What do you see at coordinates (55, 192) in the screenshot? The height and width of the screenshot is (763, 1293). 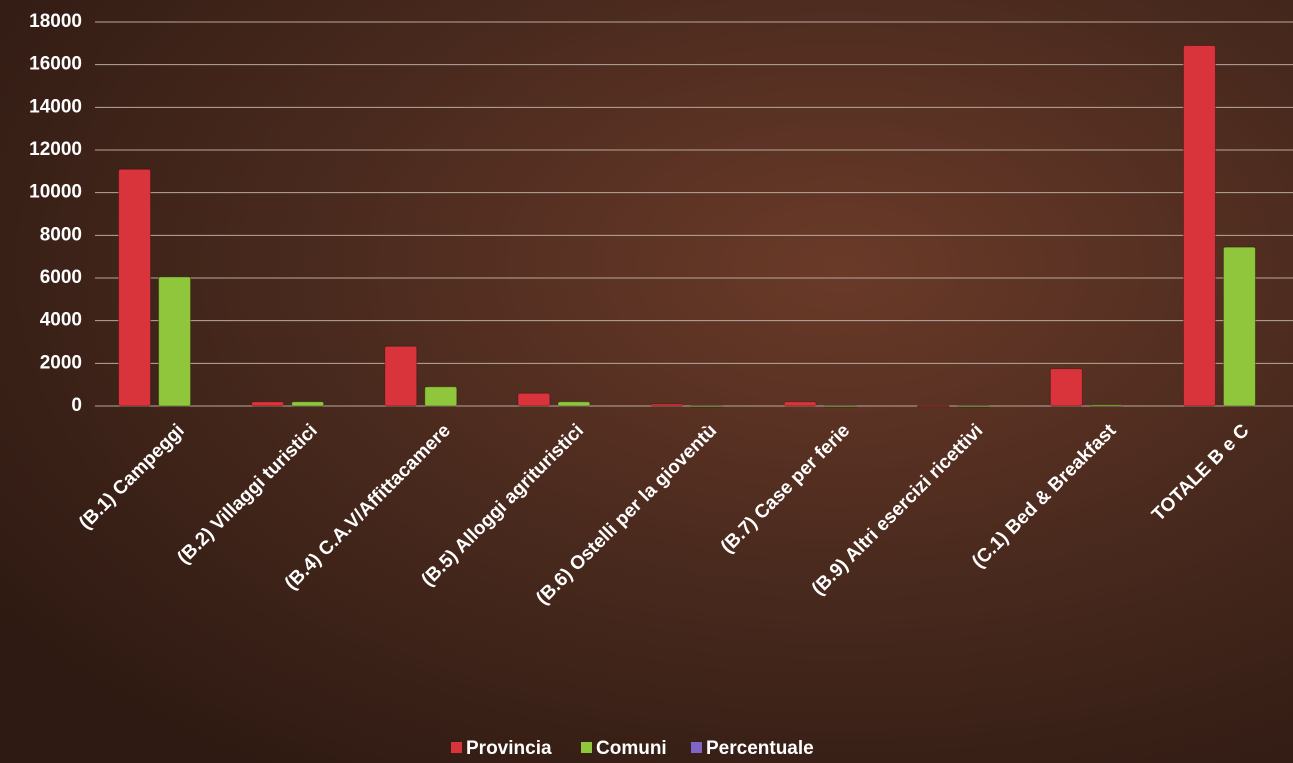 I see `y-tick-label: 10000` at bounding box center [55, 192].